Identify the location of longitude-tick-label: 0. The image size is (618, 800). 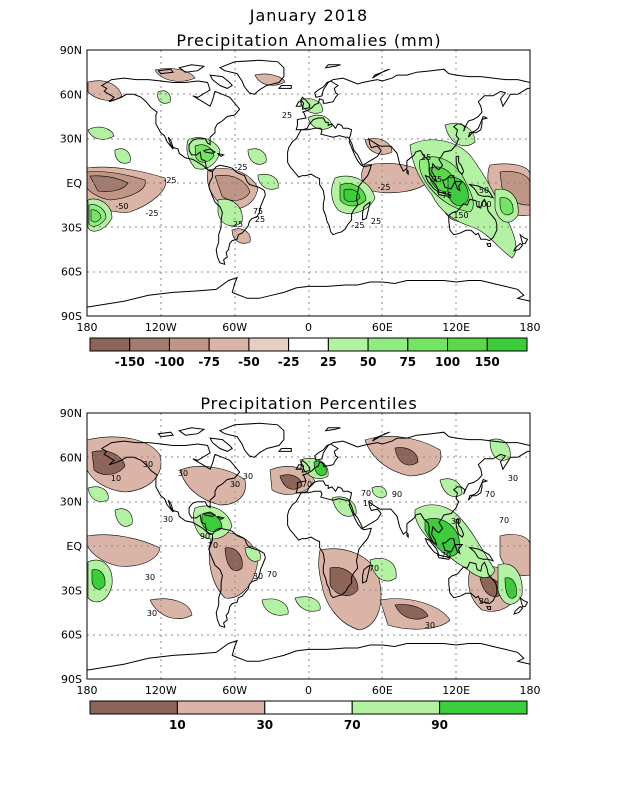
(308, 327).